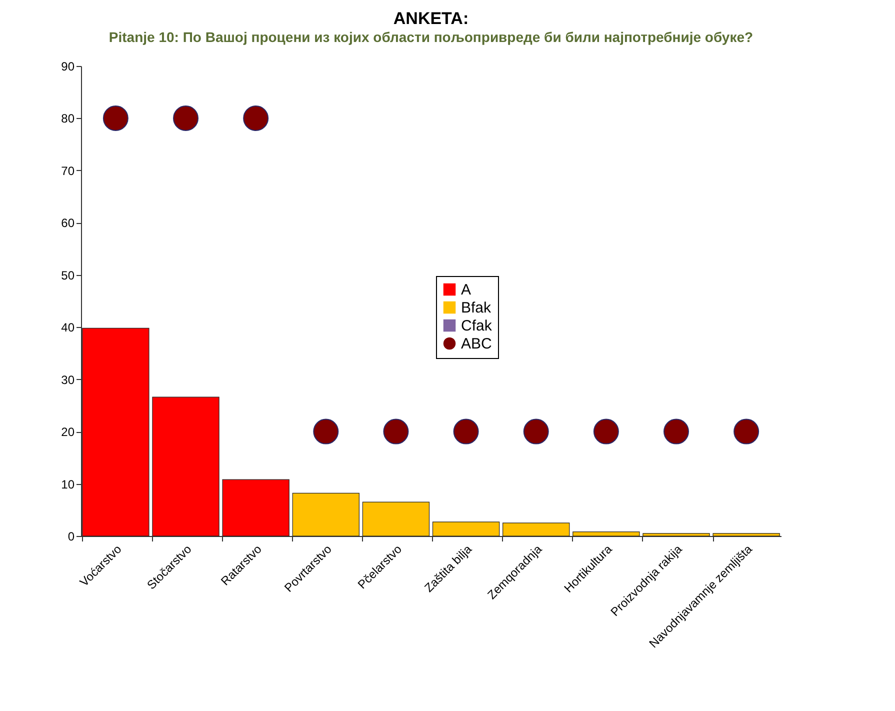  Describe the element at coordinates (68, 67) in the screenshot. I see `y-tick-label: 90` at that location.